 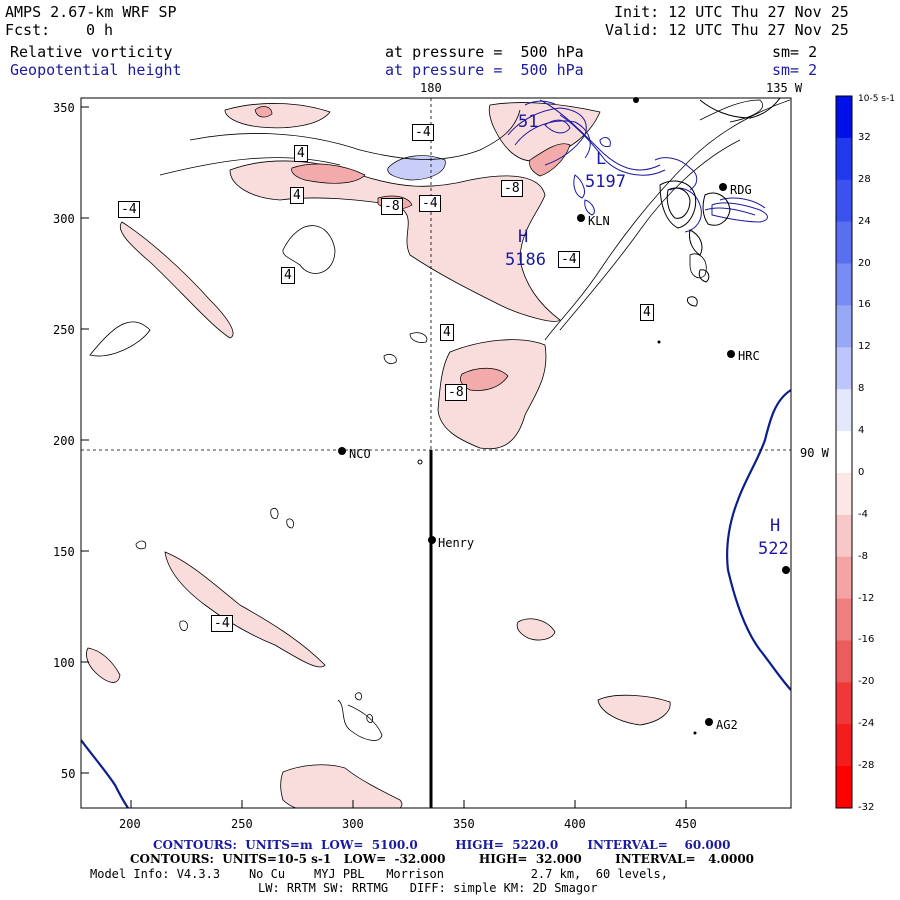 I want to click on station-marker-small, so click(x=420, y=462).